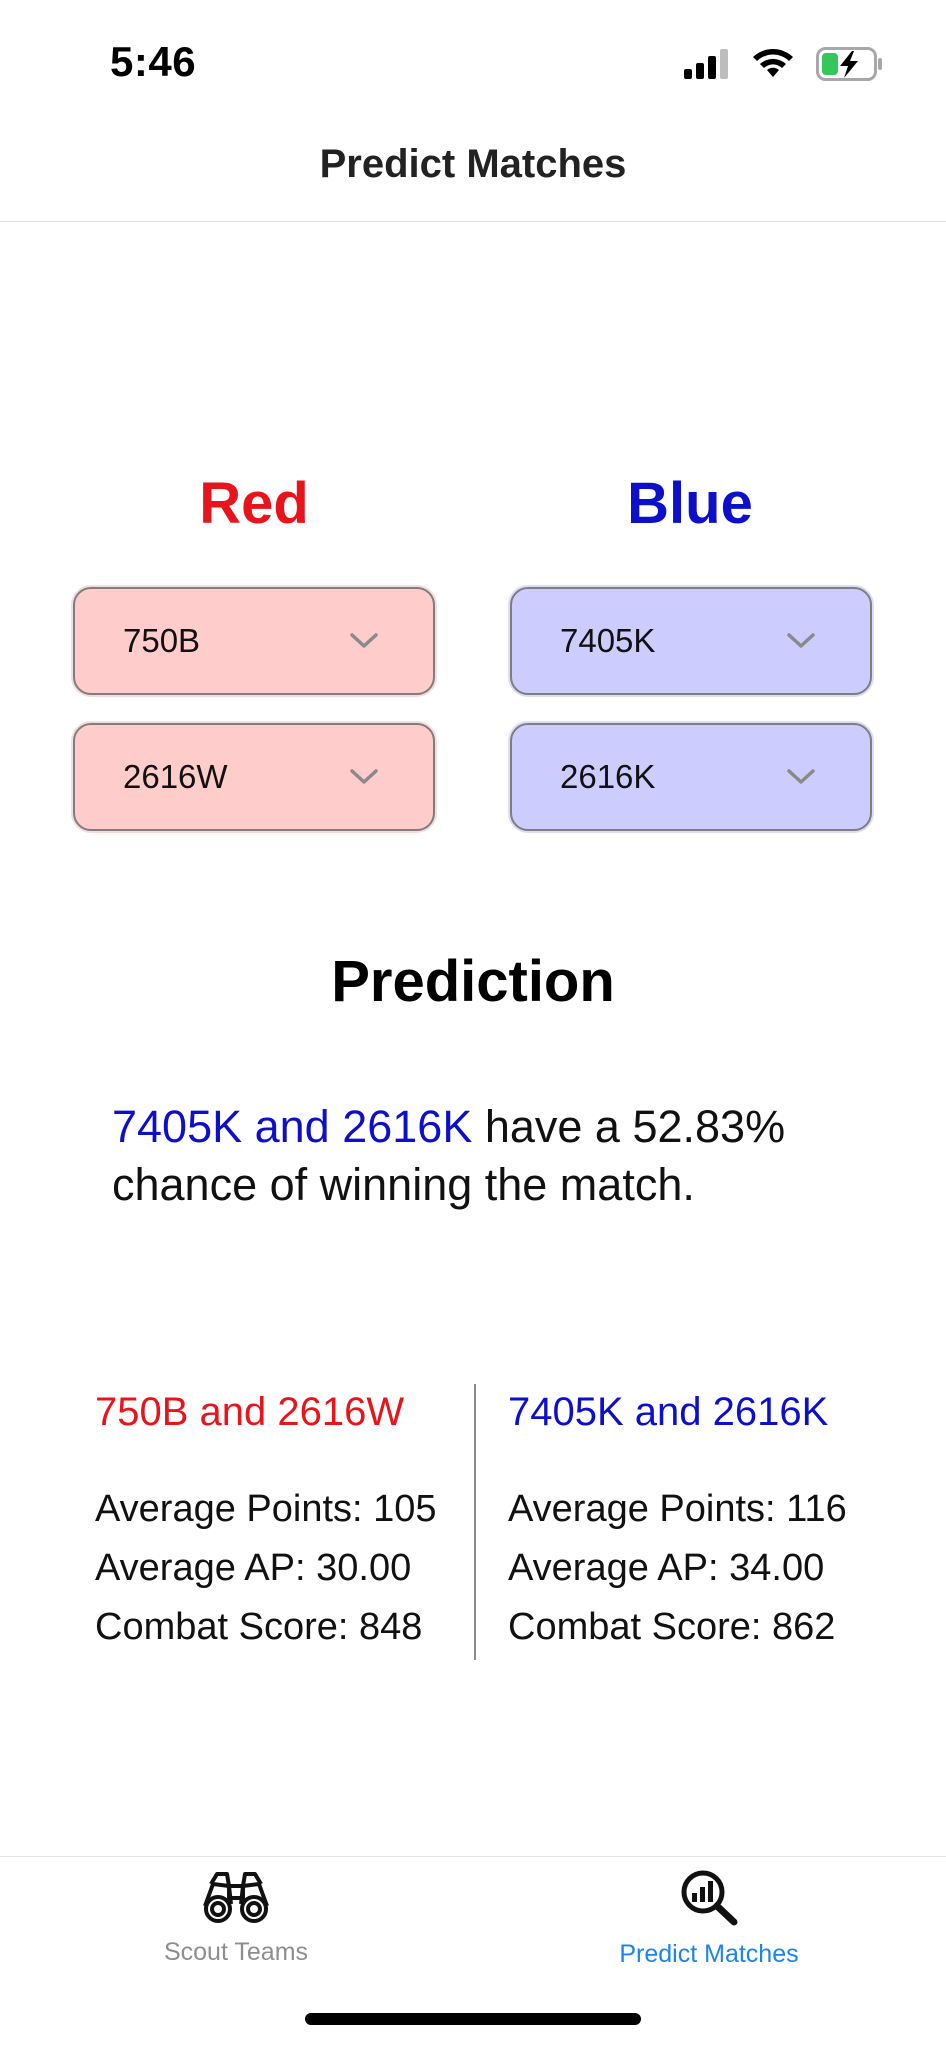  I want to click on blue-team-2-picker: 2616K, so click(691, 777).